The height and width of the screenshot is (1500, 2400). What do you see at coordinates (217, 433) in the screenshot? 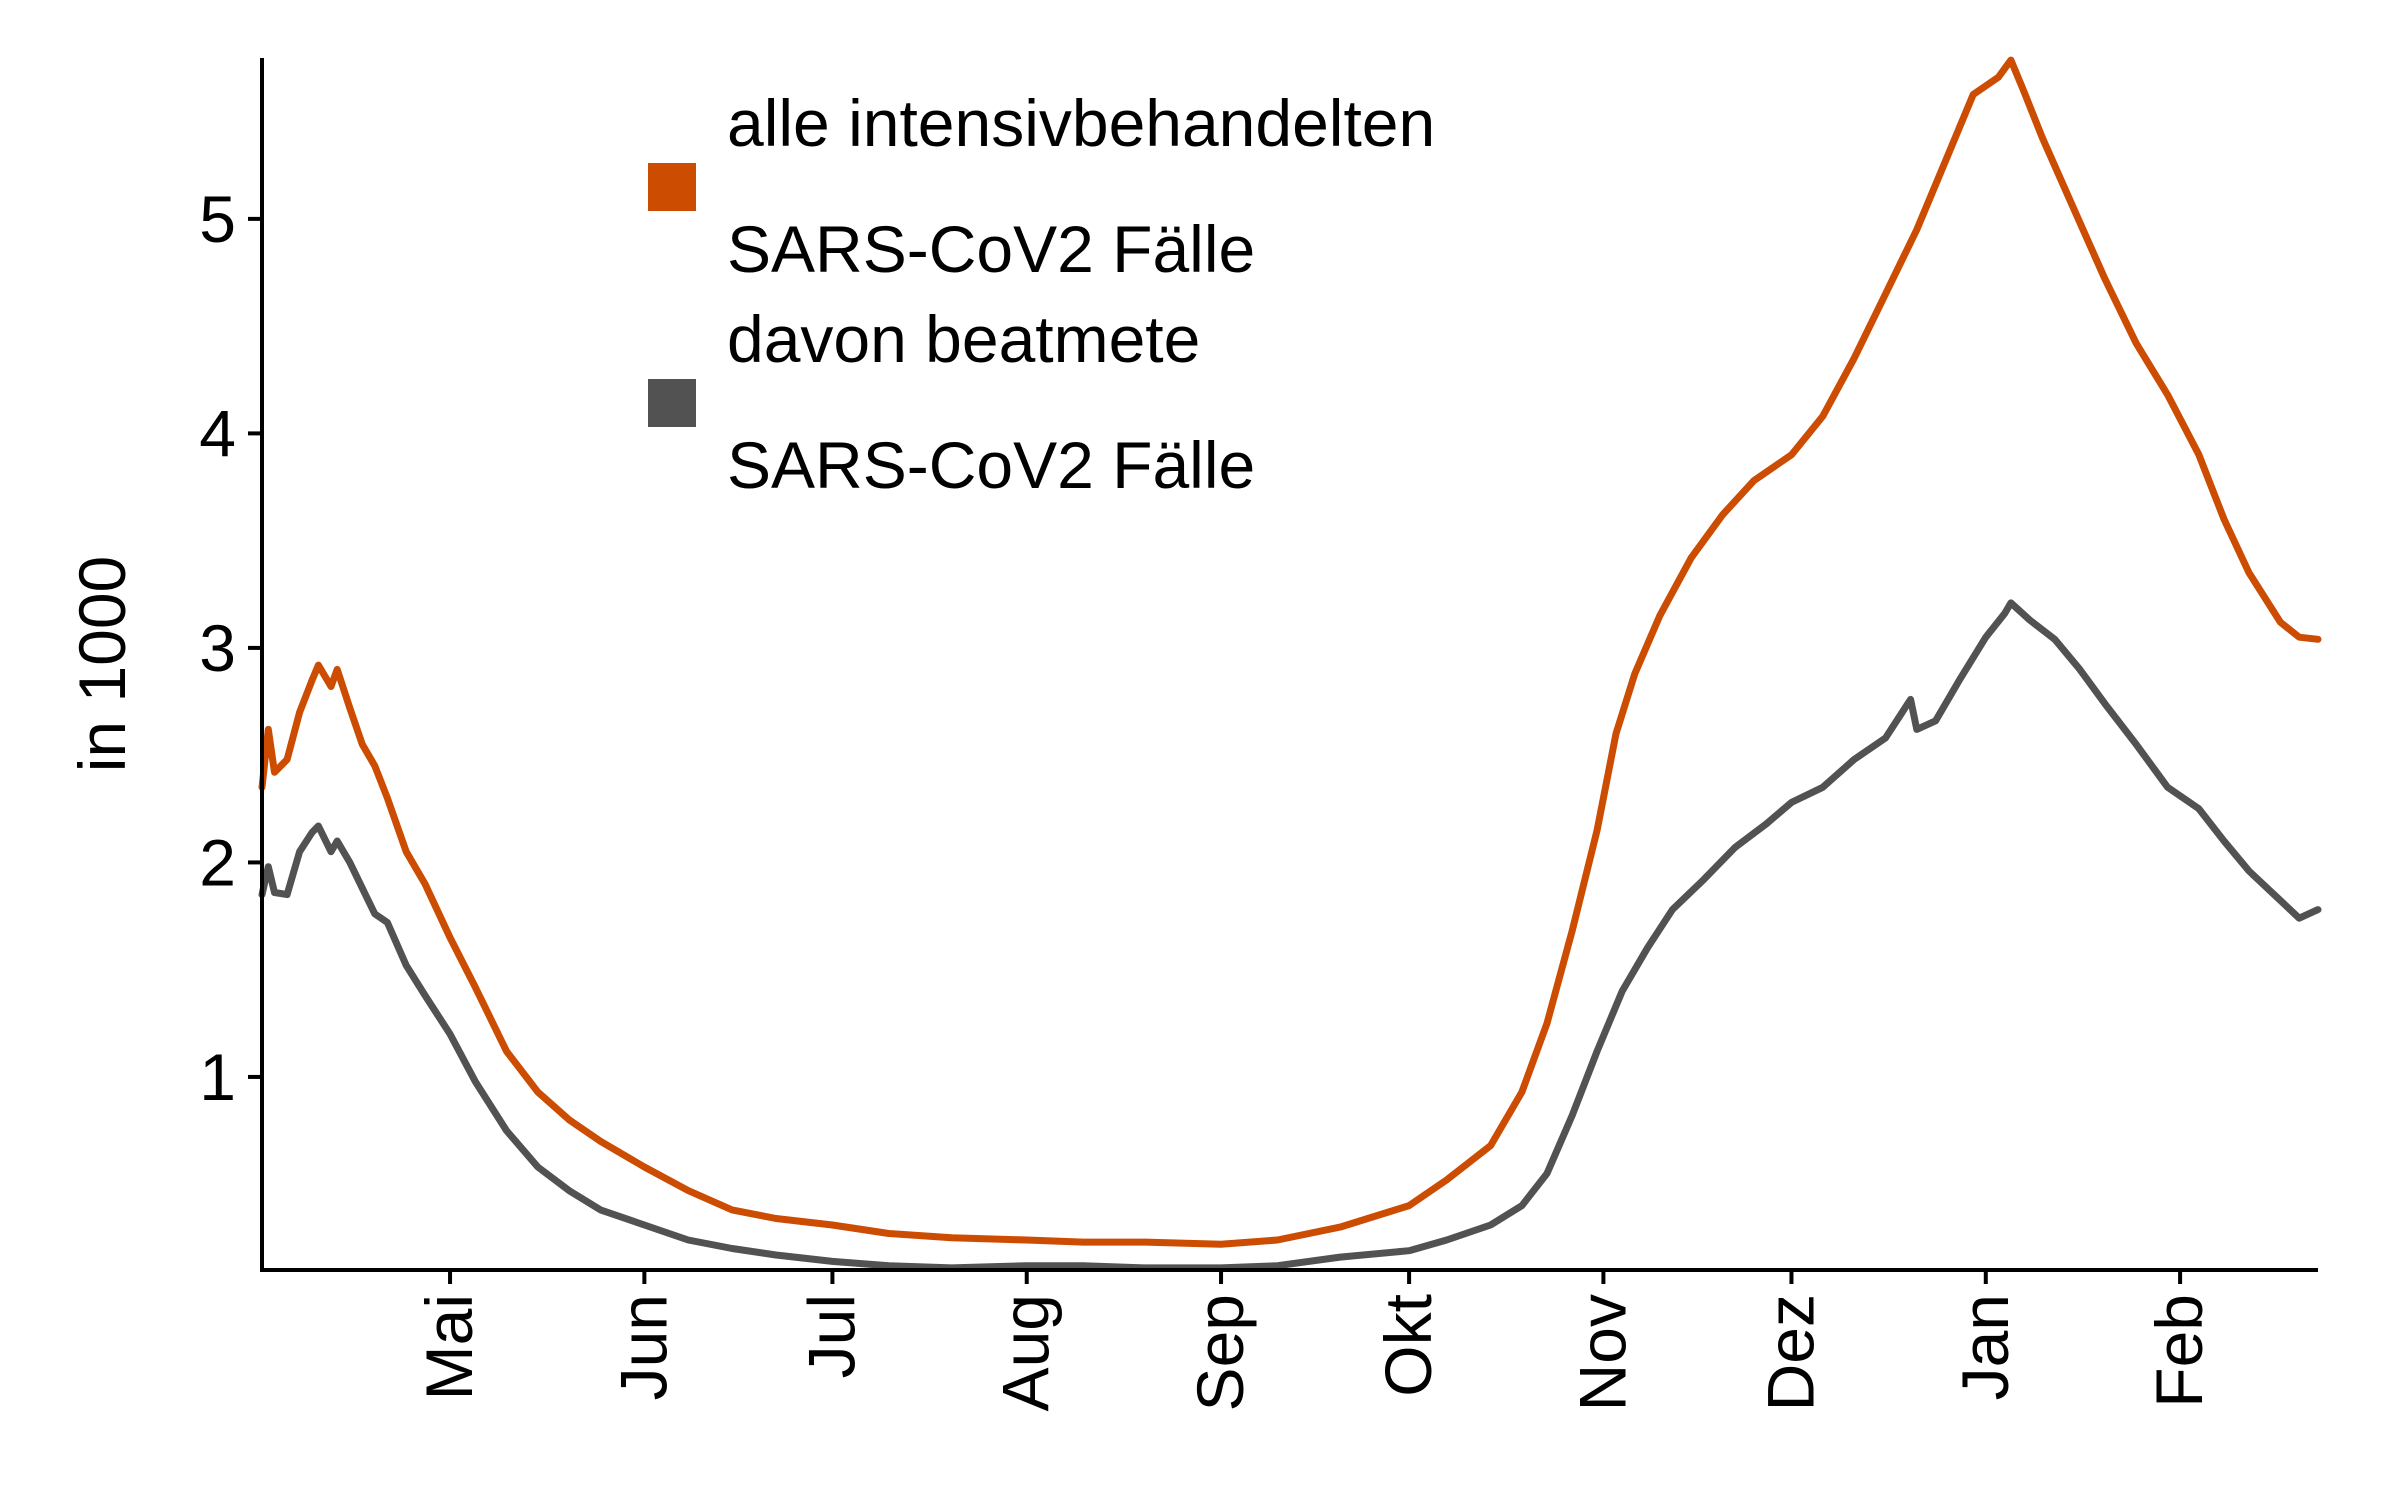
I see `y-tick-label: 4` at bounding box center [217, 433].